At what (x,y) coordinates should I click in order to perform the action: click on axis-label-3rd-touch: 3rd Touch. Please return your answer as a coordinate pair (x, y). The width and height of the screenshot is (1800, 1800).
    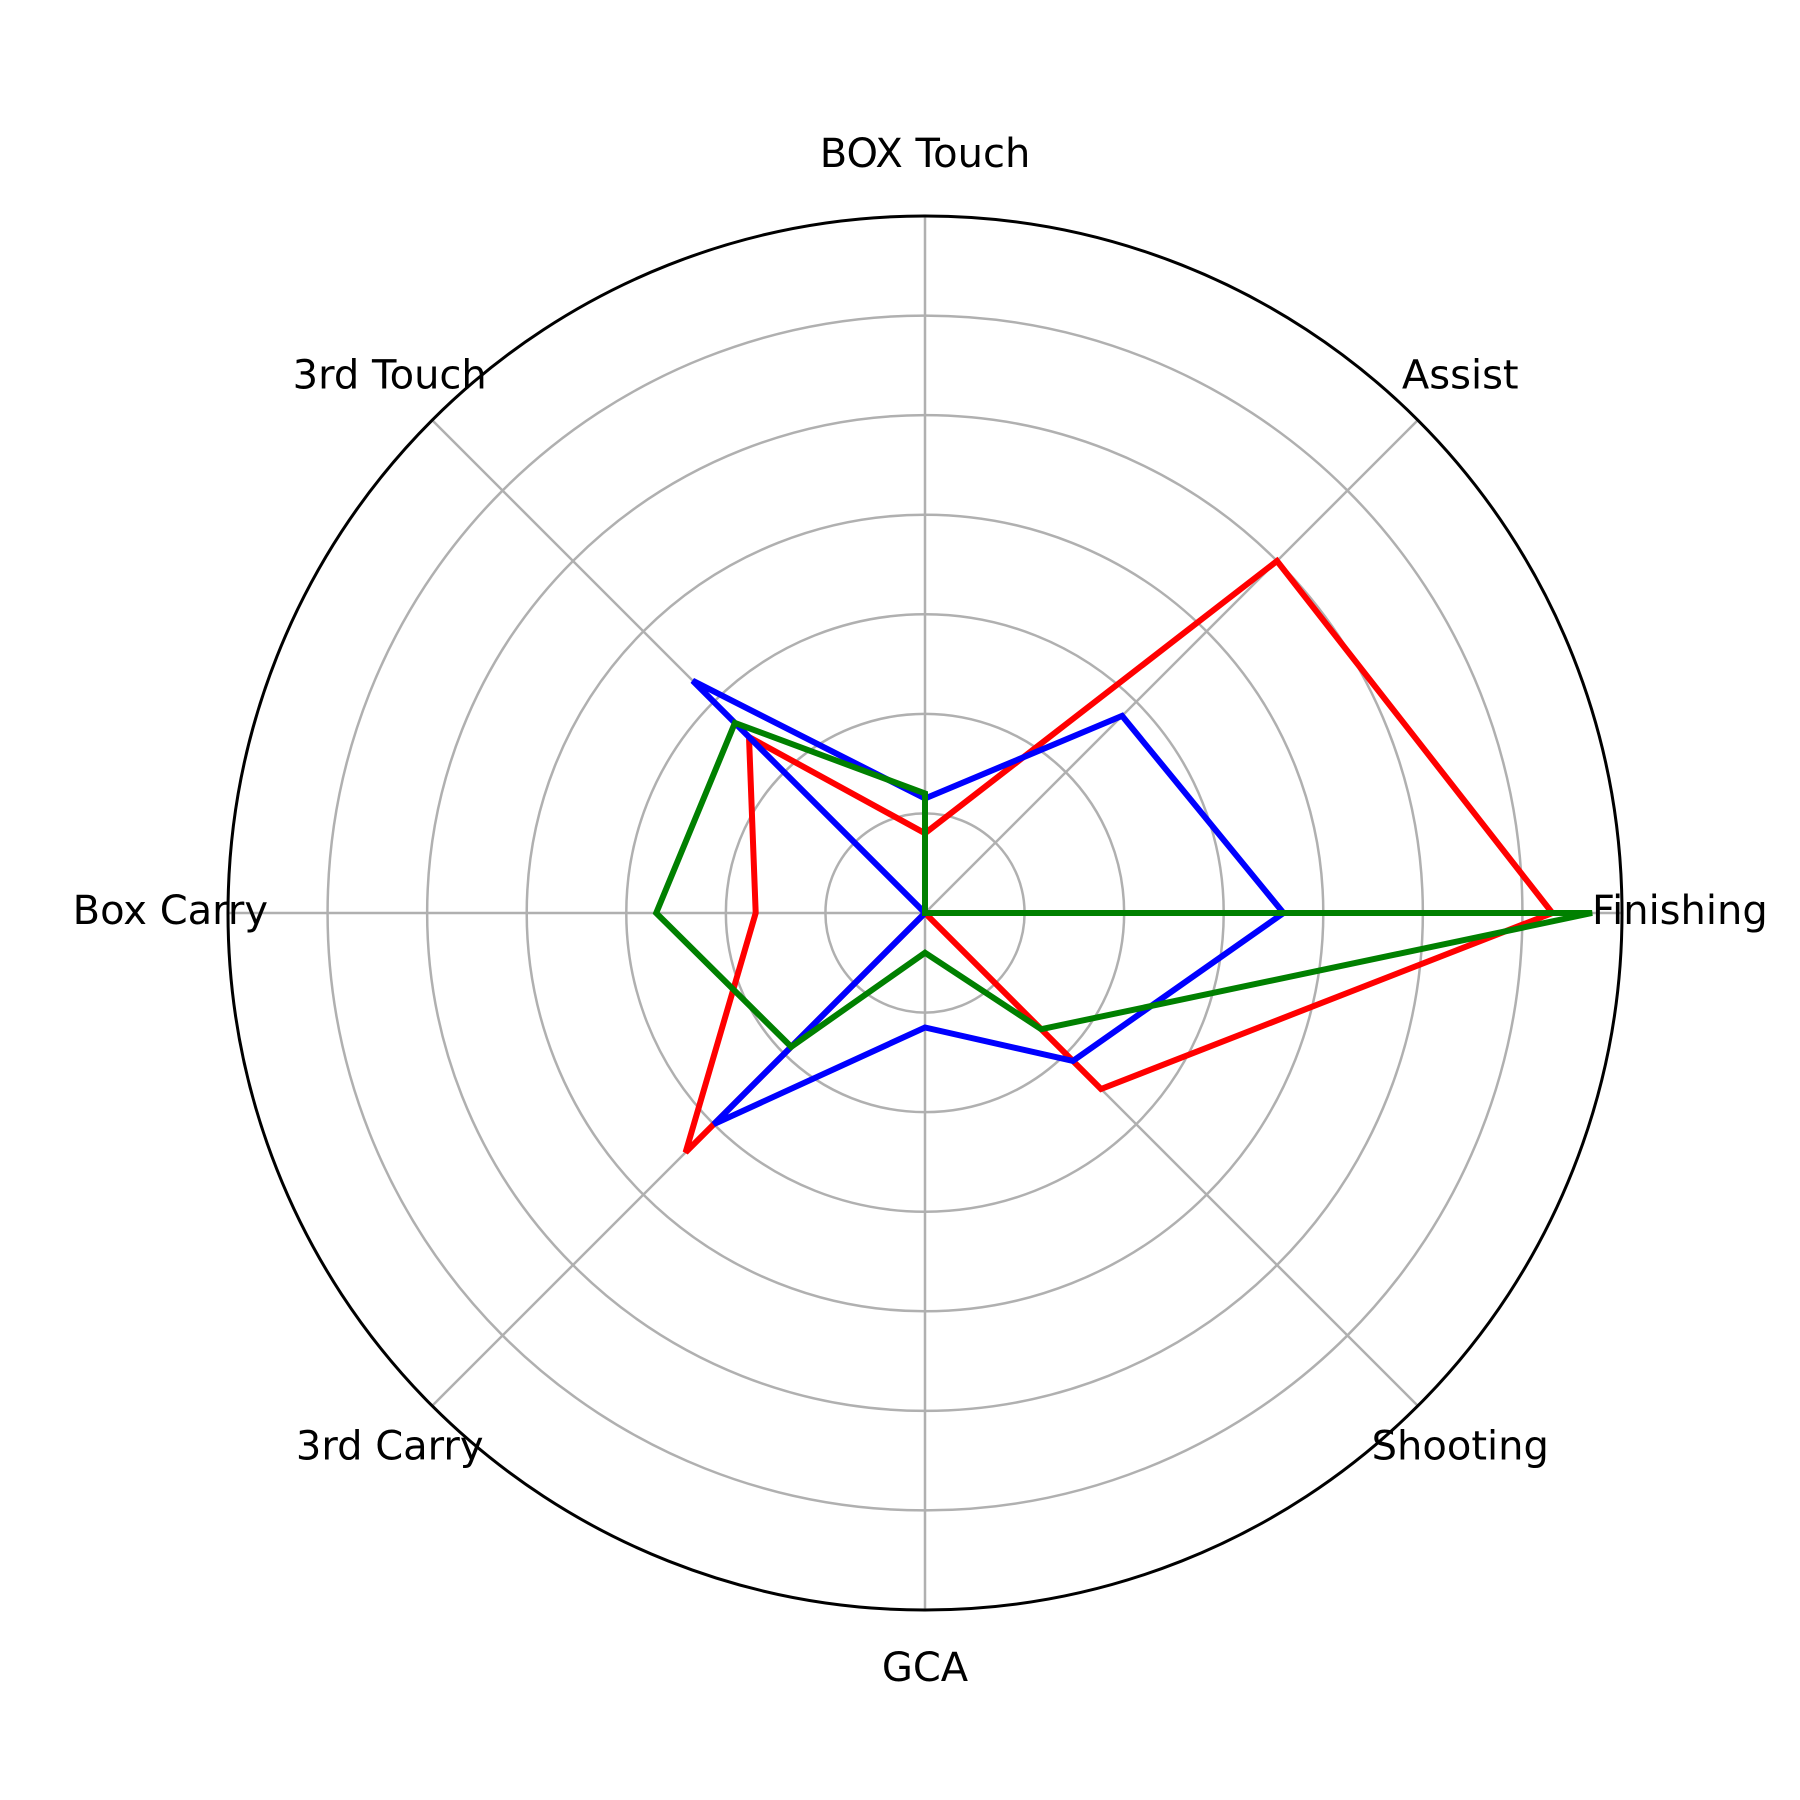
    Looking at the image, I should click on (390, 376).